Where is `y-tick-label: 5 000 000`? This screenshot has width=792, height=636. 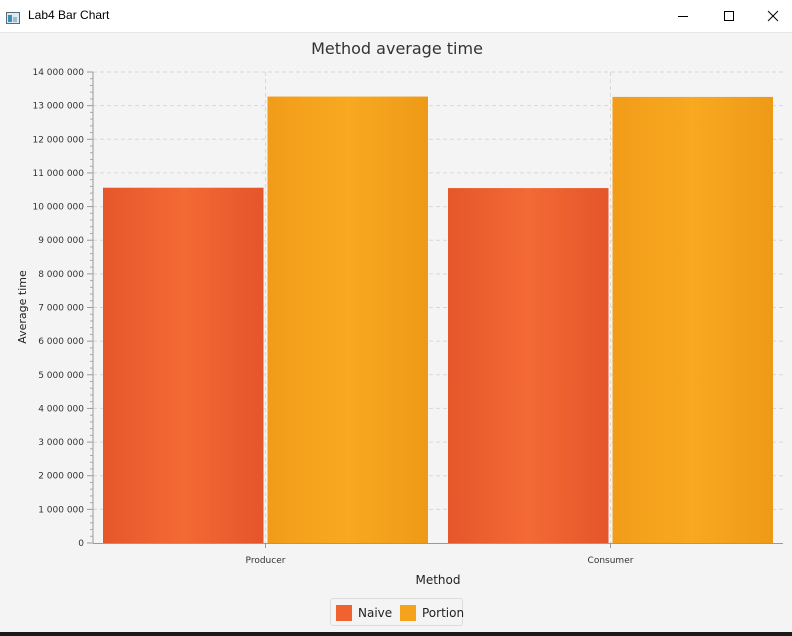
y-tick-label: 5 000 000 is located at coordinates (61, 376).